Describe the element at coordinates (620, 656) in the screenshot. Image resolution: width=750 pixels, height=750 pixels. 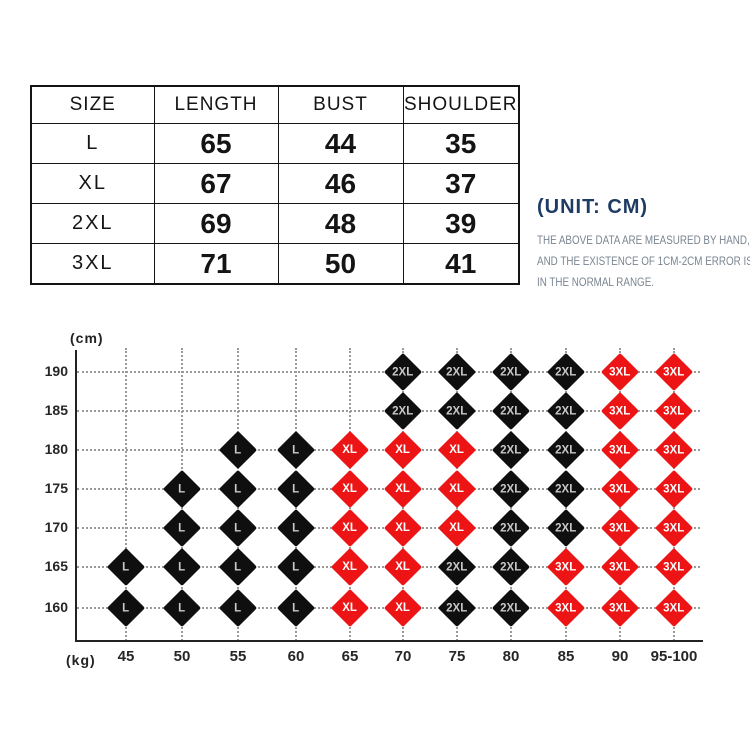
I see `x-tick-label: 90` at that location.